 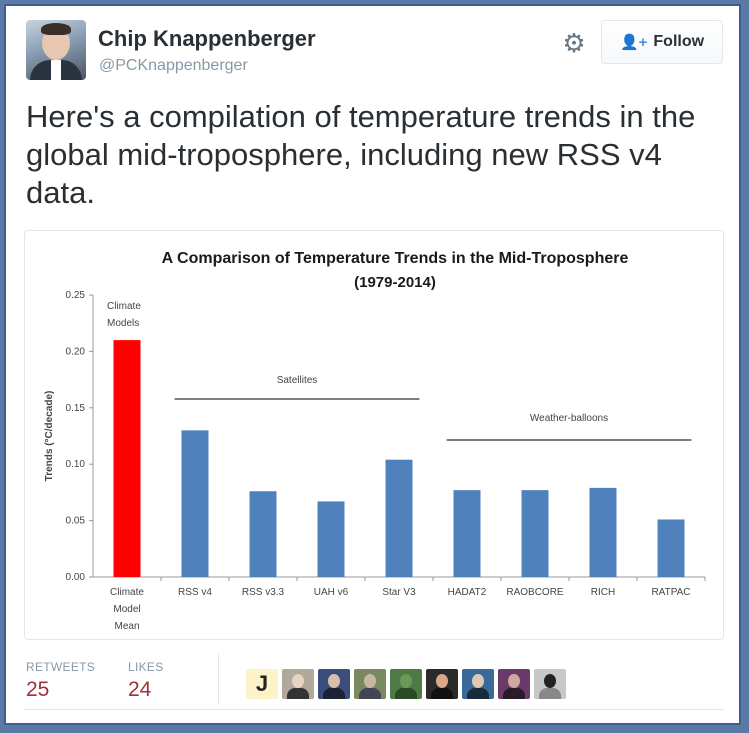 What do you see at coordinates (76, 351) in the screenshot?
I see `y-tick-label: 0.20` at bounding box center [76, 351].